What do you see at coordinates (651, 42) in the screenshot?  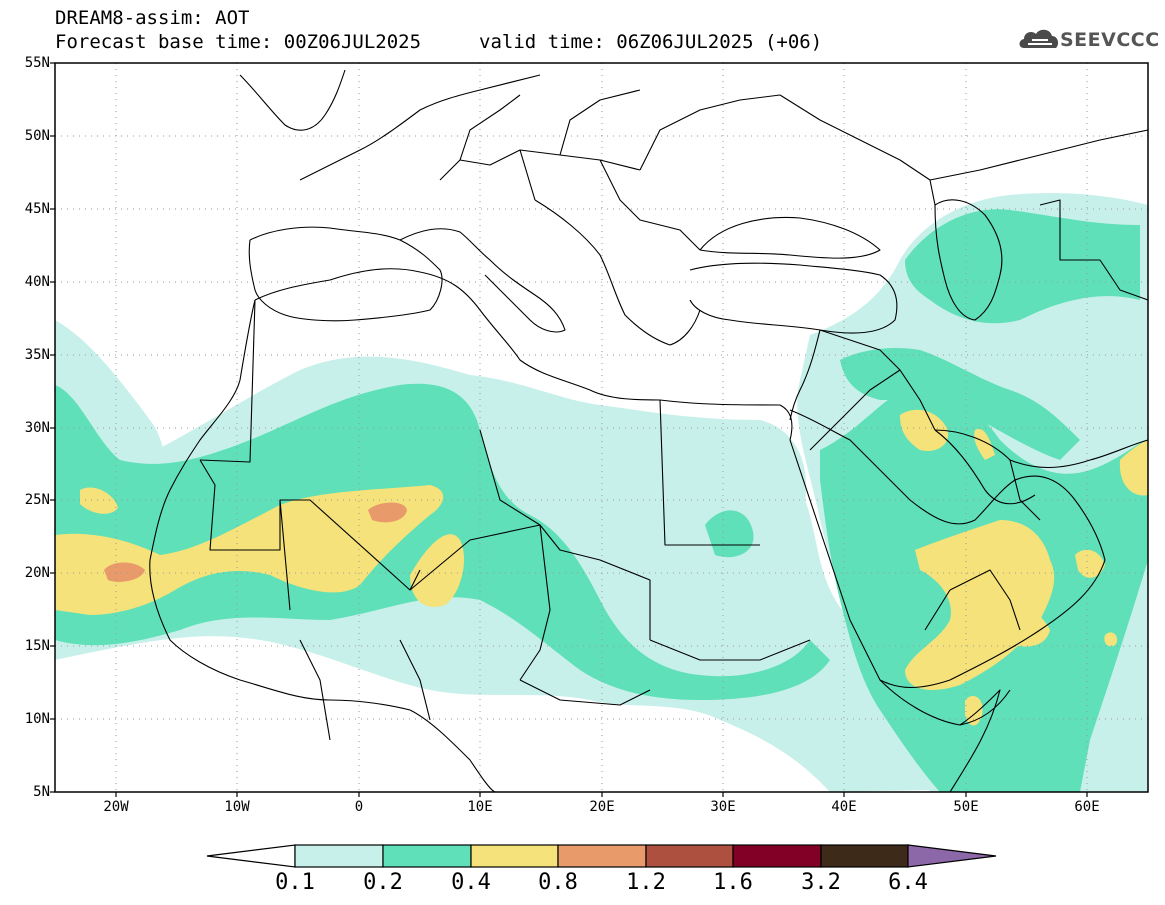 I see `valid-time: valid time: 06Z06JUL2025 (+06)` at bounding box center [651, 42].